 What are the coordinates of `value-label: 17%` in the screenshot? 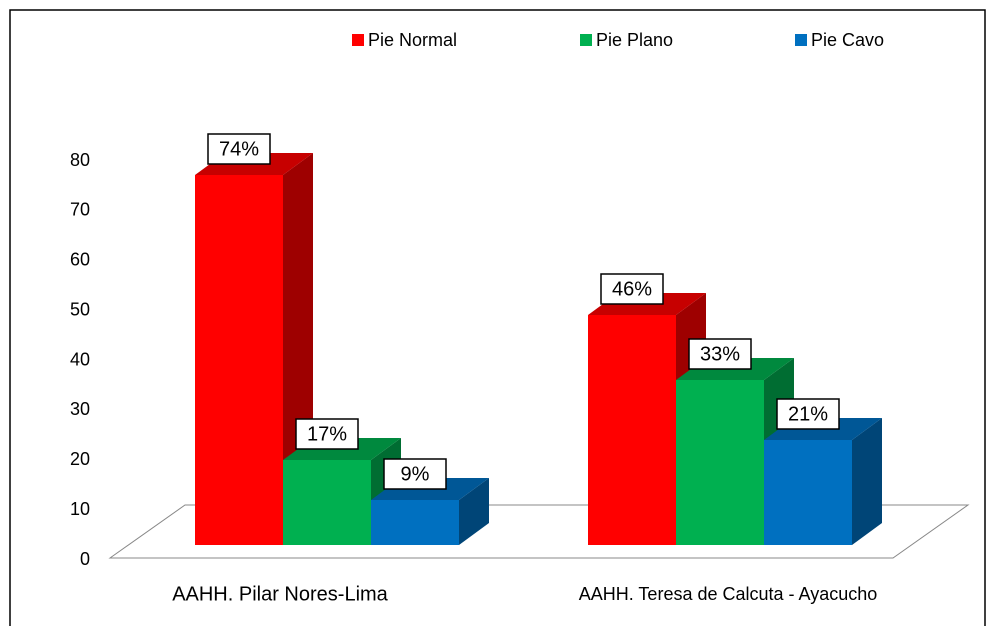 It's located at (327, 434).